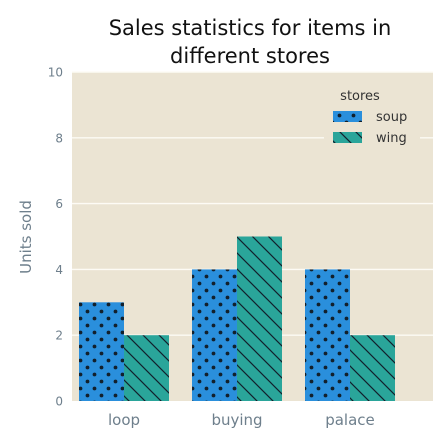  I want to click on y-tick-label: 8, so click(59, 138).